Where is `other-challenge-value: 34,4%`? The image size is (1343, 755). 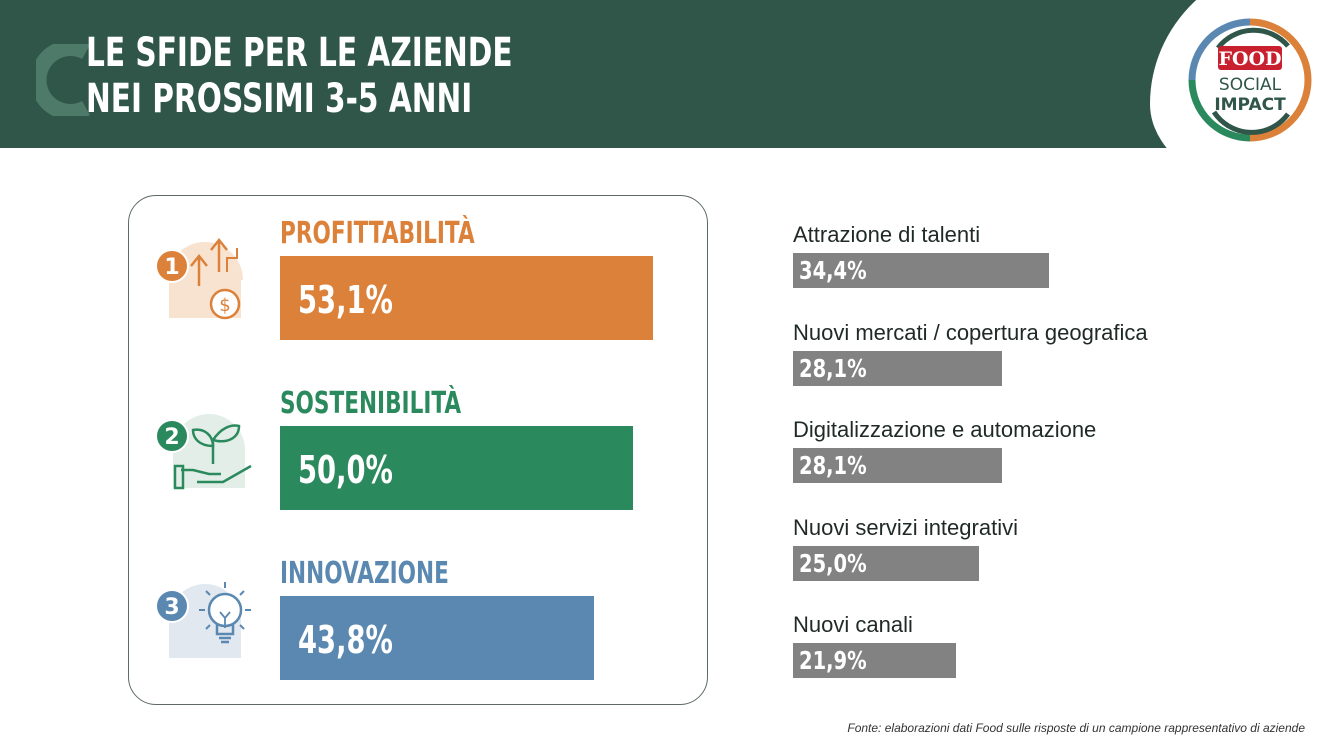
other-challenge-value: 34,4% is located at coordinates (833, 270).